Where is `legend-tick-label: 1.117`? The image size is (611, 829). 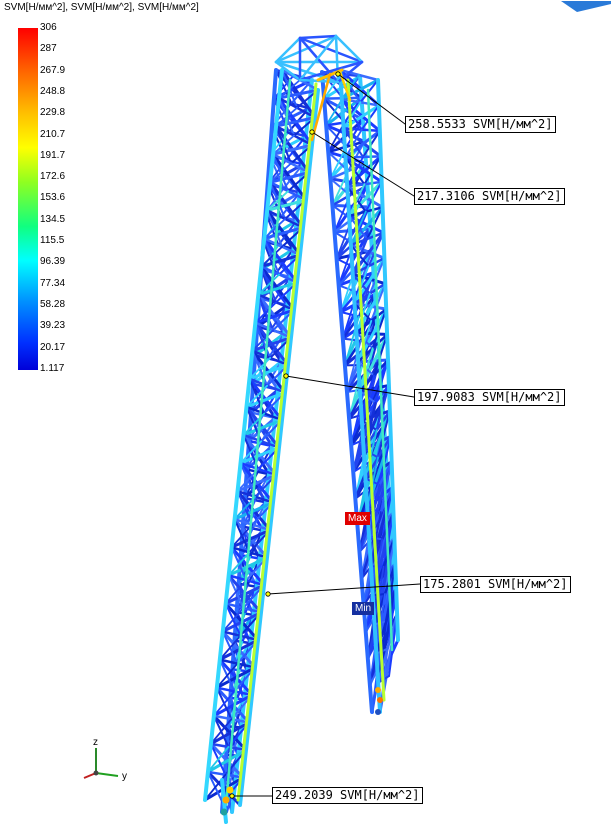 legend-tick-label: 1.117 is located at coordinates (52, 368).